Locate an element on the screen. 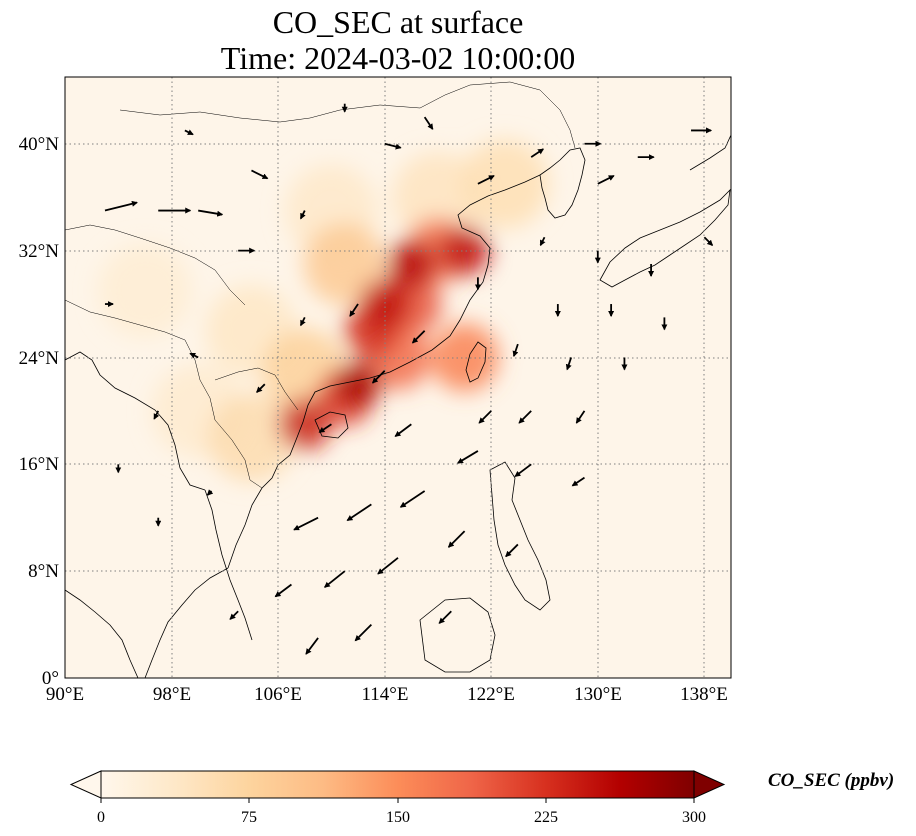  colorbar-tick-label: 150 is located at coordinates (398, 817).